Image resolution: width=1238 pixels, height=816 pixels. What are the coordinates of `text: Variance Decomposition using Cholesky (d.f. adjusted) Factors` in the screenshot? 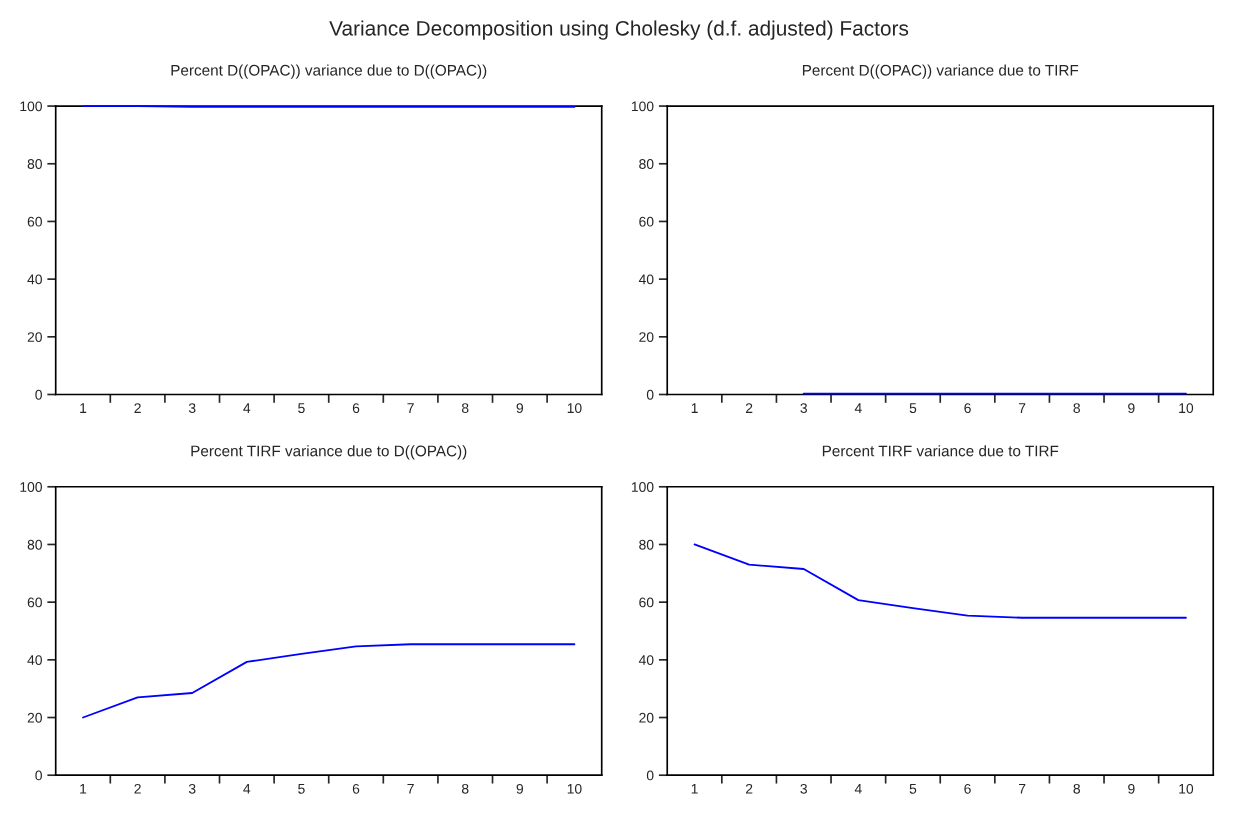 It's located at (619, 30).